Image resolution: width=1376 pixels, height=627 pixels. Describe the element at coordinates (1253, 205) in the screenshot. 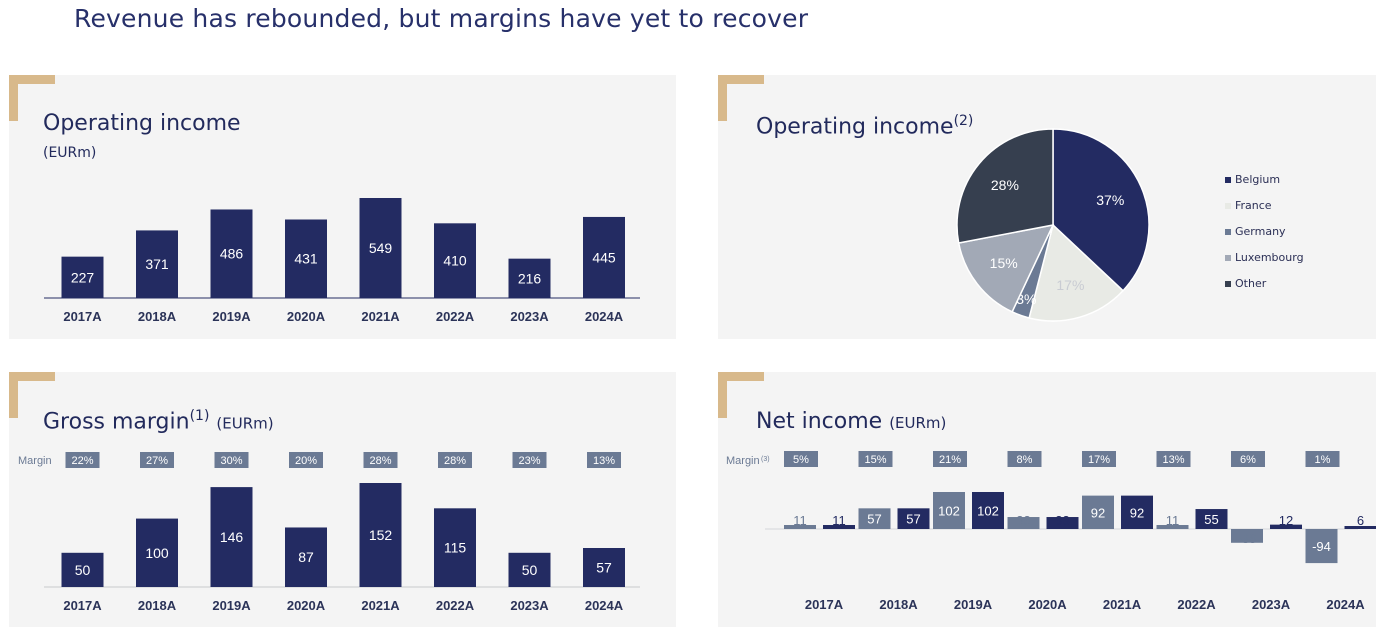

I see `legend-label: France` at that location.